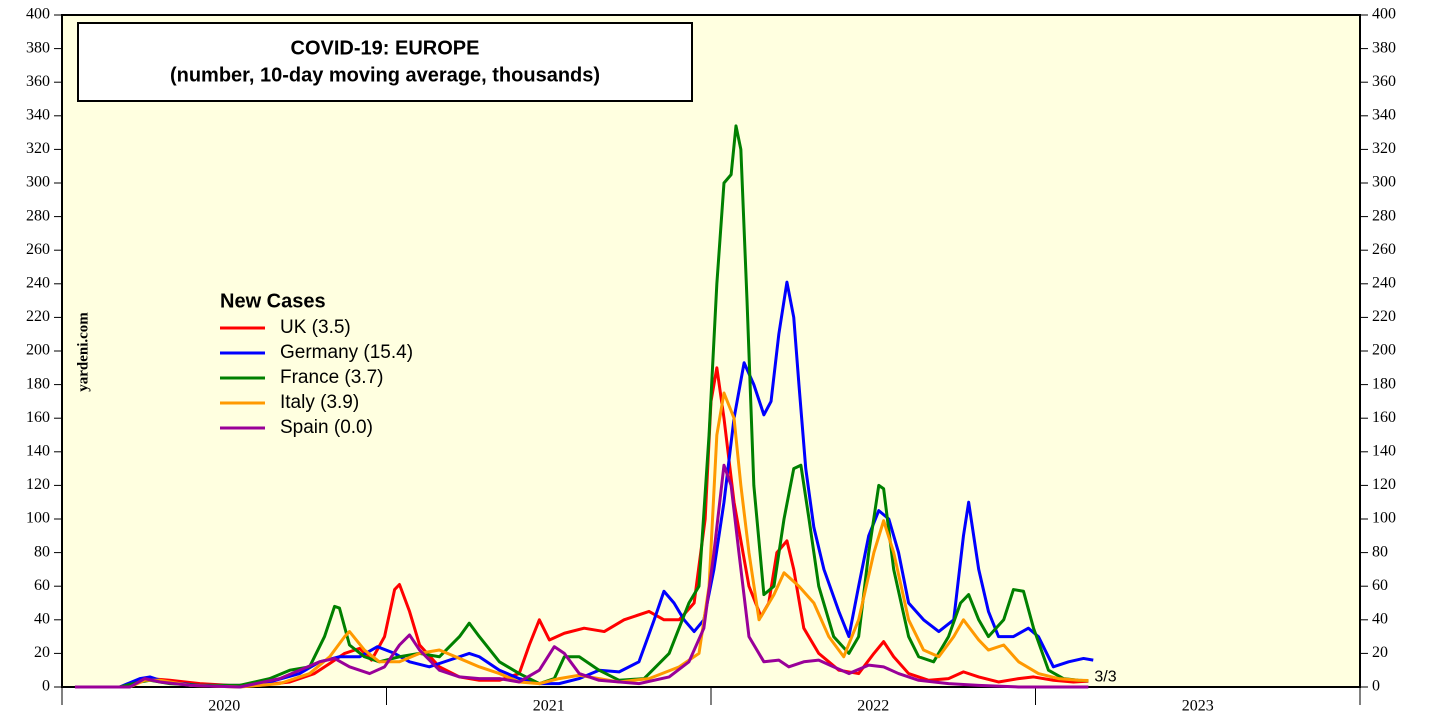 The width and height of the screenshot is (1429, 721). Describe the element at coordinates (38, 14) in the screenshot. I see `y-tick-label: 400` at that location.